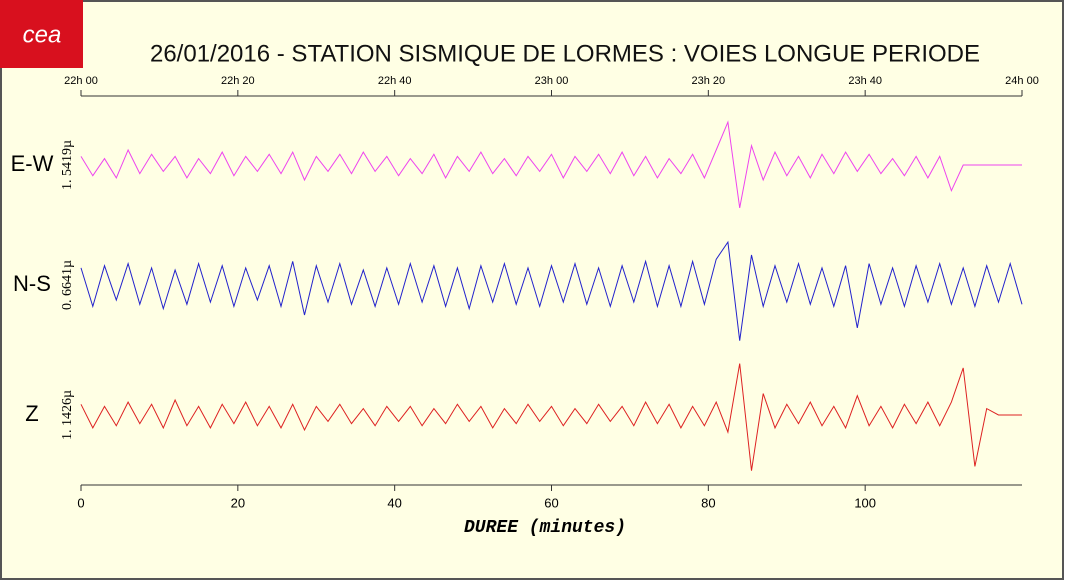 The width and height of the screenshot is (1065, 581). I want to click on trace-name: E-W, so click(32, 163).